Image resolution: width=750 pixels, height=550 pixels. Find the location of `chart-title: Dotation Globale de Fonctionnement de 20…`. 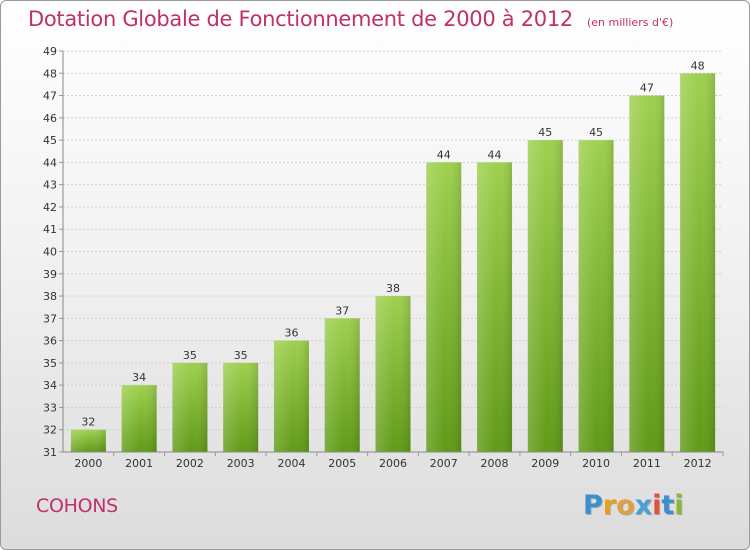

chart-title: Dotation Globale de Fonctionnement de 20… is located at coordinates (350, 19).